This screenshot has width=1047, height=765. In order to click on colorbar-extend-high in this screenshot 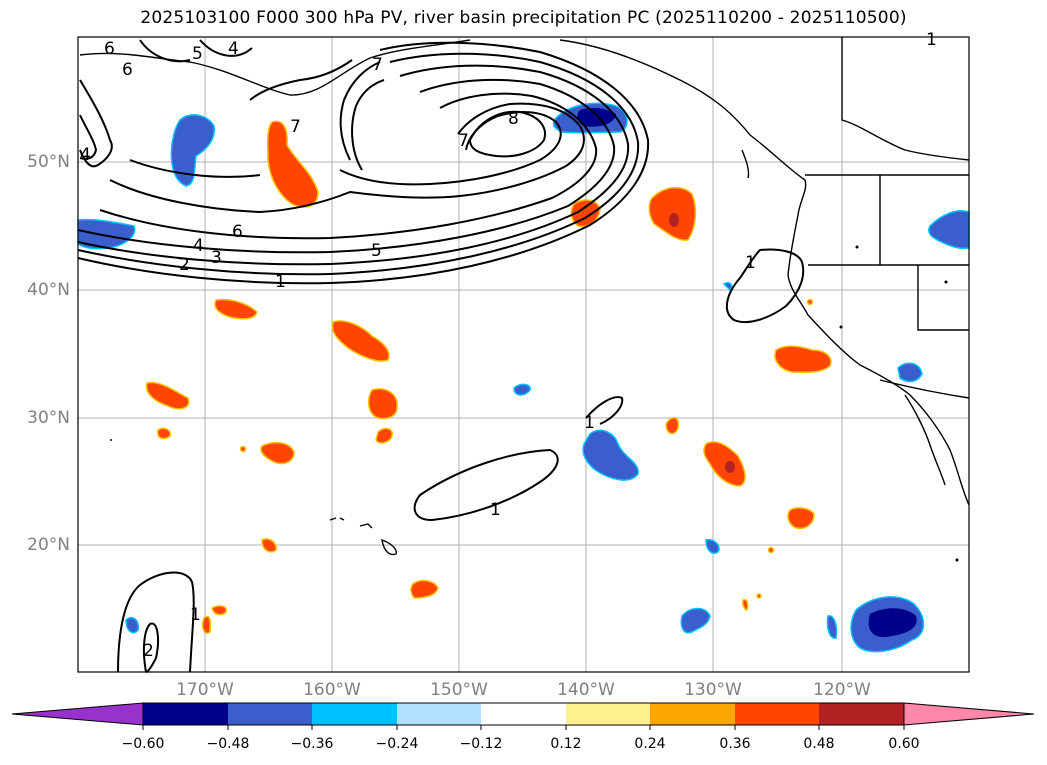, I will do `click(969, 714)`.